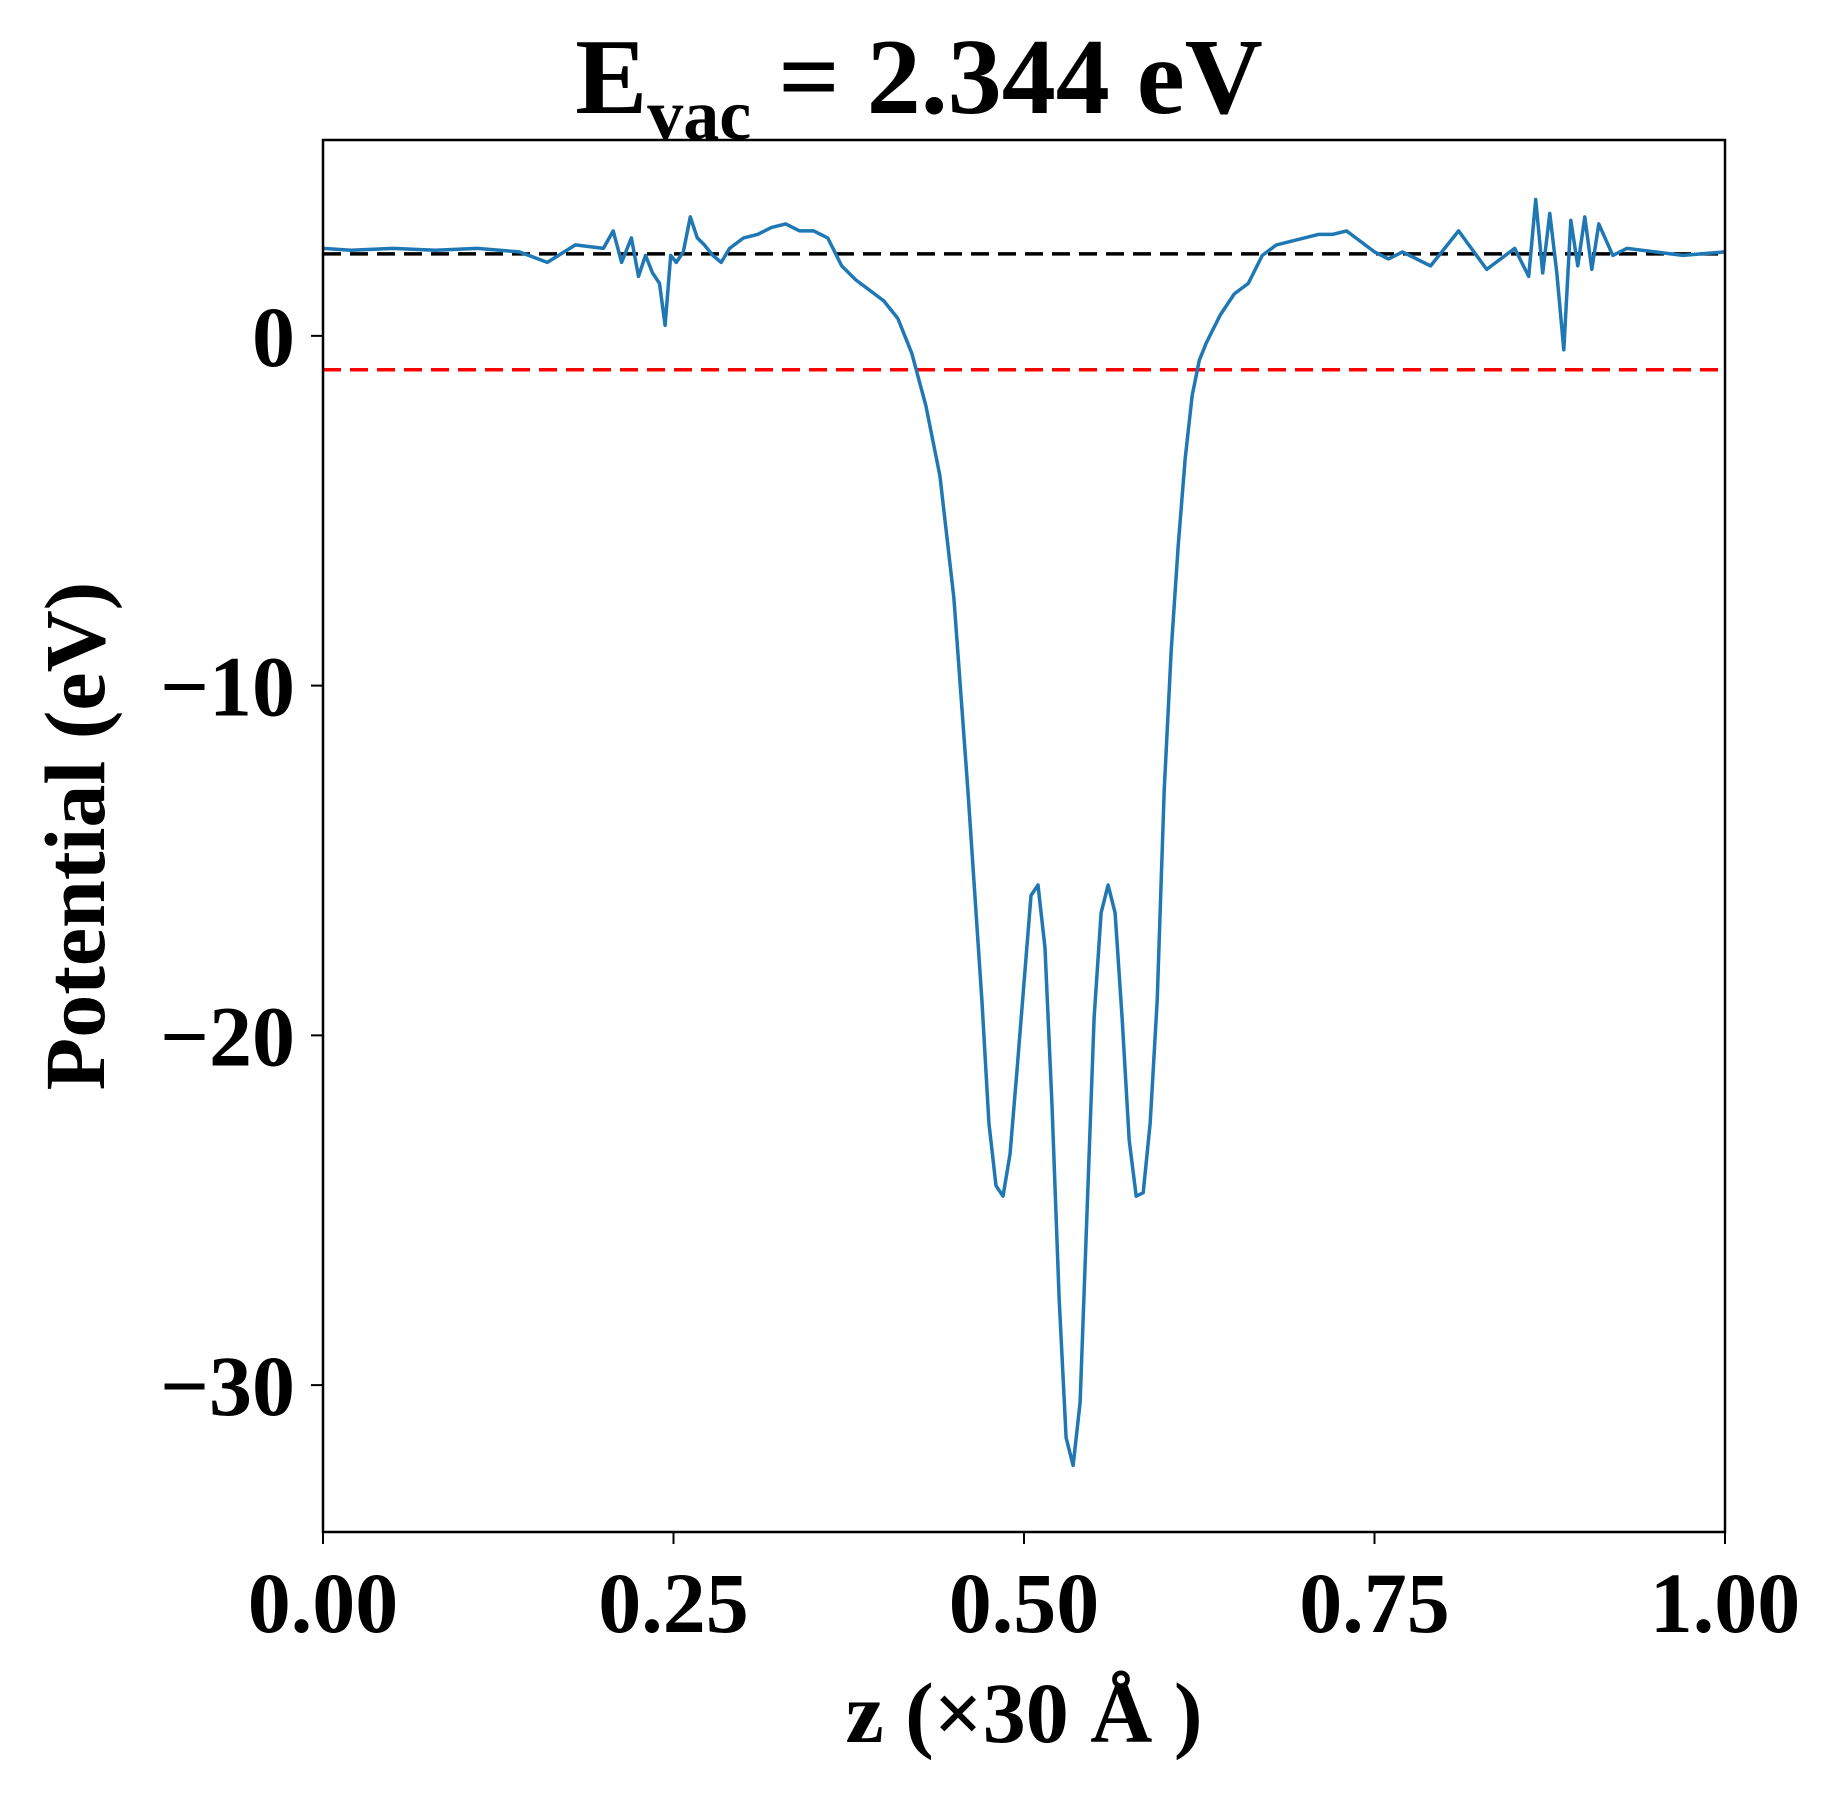 The width and height of the screenshot is (1833, 1794). What do you see at coordinates (1024, 312) in the screenshot?
I see `reference-lines` at bounding box center [1024, 312].